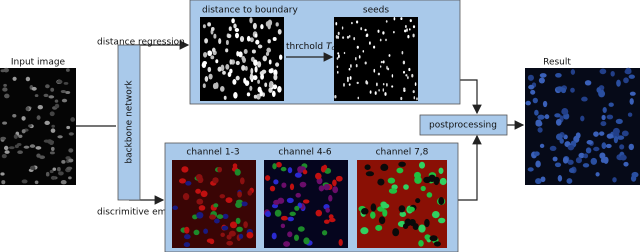 This screenshot has height=252, width=640. Describe the element at coordinates (376, 59) in the screenshot. I see `seeds-image` at that location.